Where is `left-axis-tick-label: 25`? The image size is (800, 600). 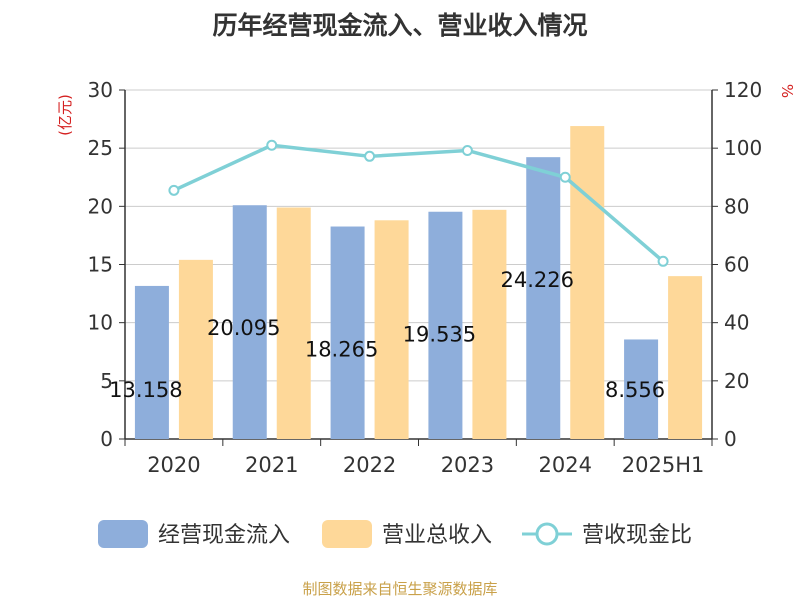 left-axis-tick-label: 25 is located at coordinates (100, 148).